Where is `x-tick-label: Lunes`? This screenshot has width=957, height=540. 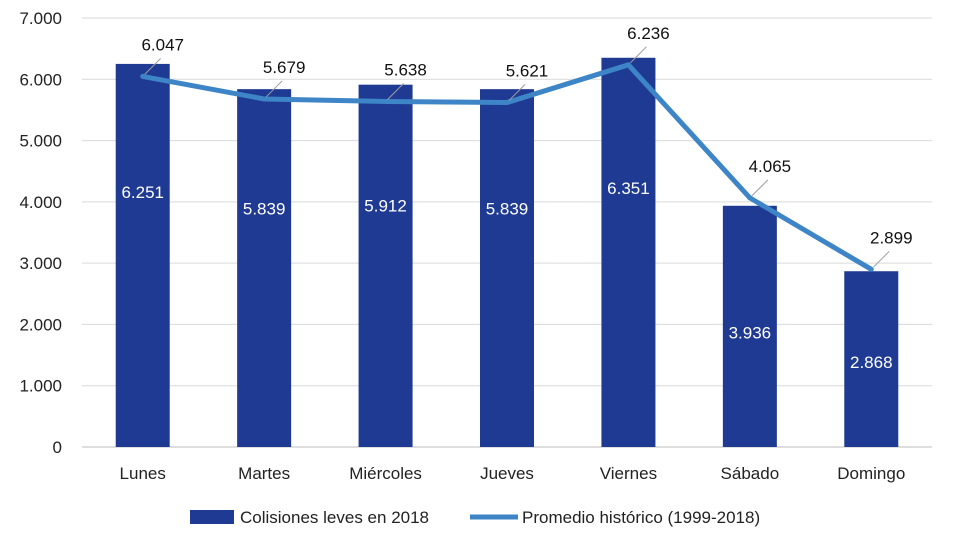
x-tick-label: Lunes is located at coordinates (143, 473).